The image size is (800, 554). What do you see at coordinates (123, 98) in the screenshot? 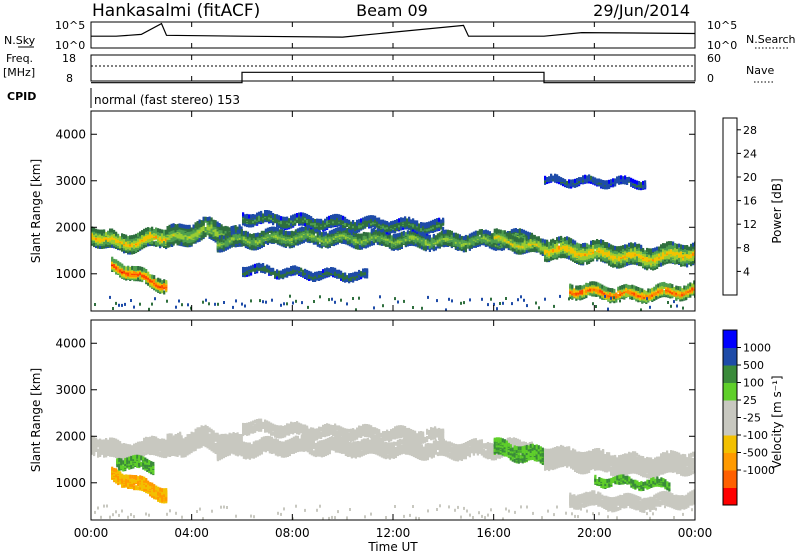
I see `cpid-row: CPID normal (fast stereo) 153` at bounding box center [123, 98].